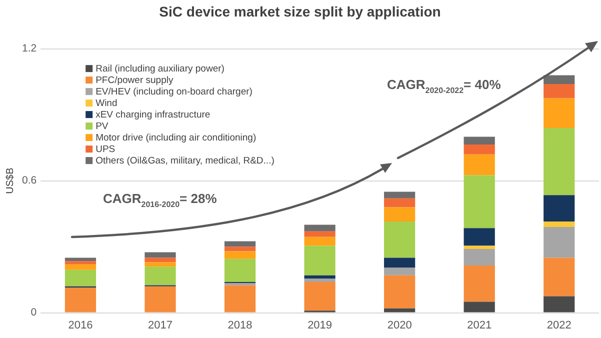 This screenshot has height=338, width=601. What do you see at coordinates (10, 180) in the screenshot?
I see `y-axis-title: US$B` at bounding box center [10, 180].